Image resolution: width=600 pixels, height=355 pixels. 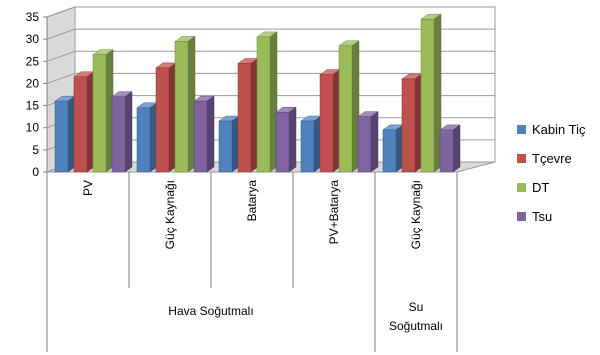 I want to click on y-tick-label: 25, so click(x=33, y=61).